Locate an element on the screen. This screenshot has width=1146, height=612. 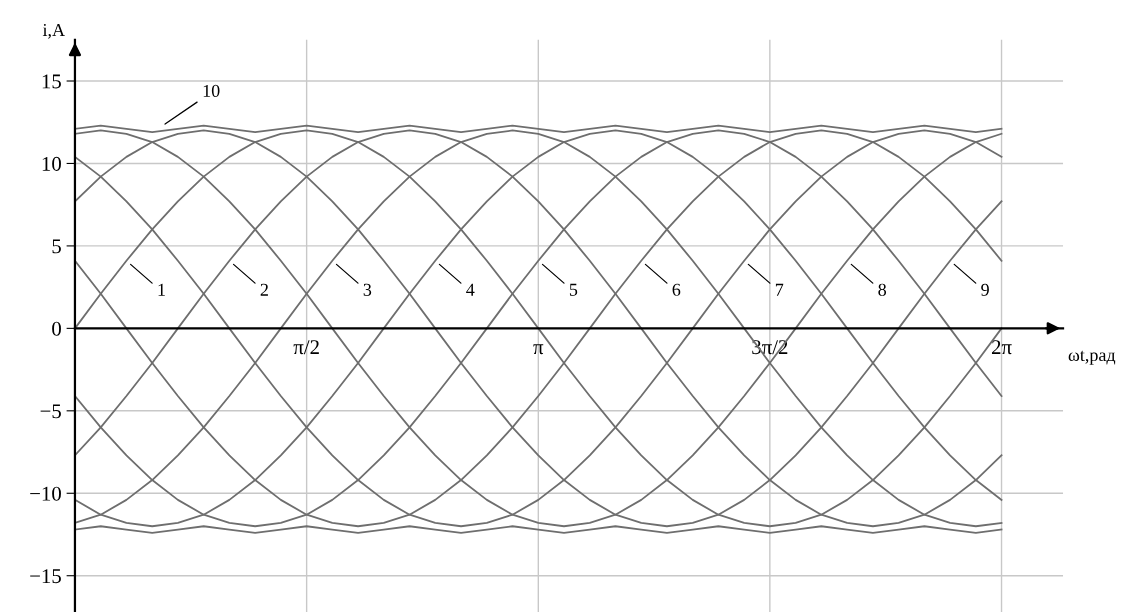
annotation: 10 is located at coordinates (211, 90).